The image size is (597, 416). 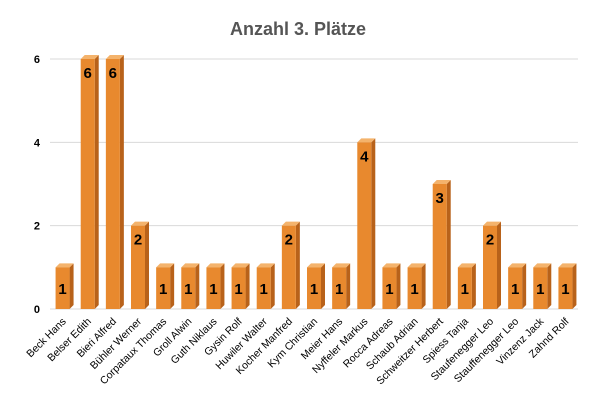 What do you see at coordinates (37, 185) in the screenshot?
I see `y-axis-ticks: 0 2 4 6` at bounding box center [37, 185].